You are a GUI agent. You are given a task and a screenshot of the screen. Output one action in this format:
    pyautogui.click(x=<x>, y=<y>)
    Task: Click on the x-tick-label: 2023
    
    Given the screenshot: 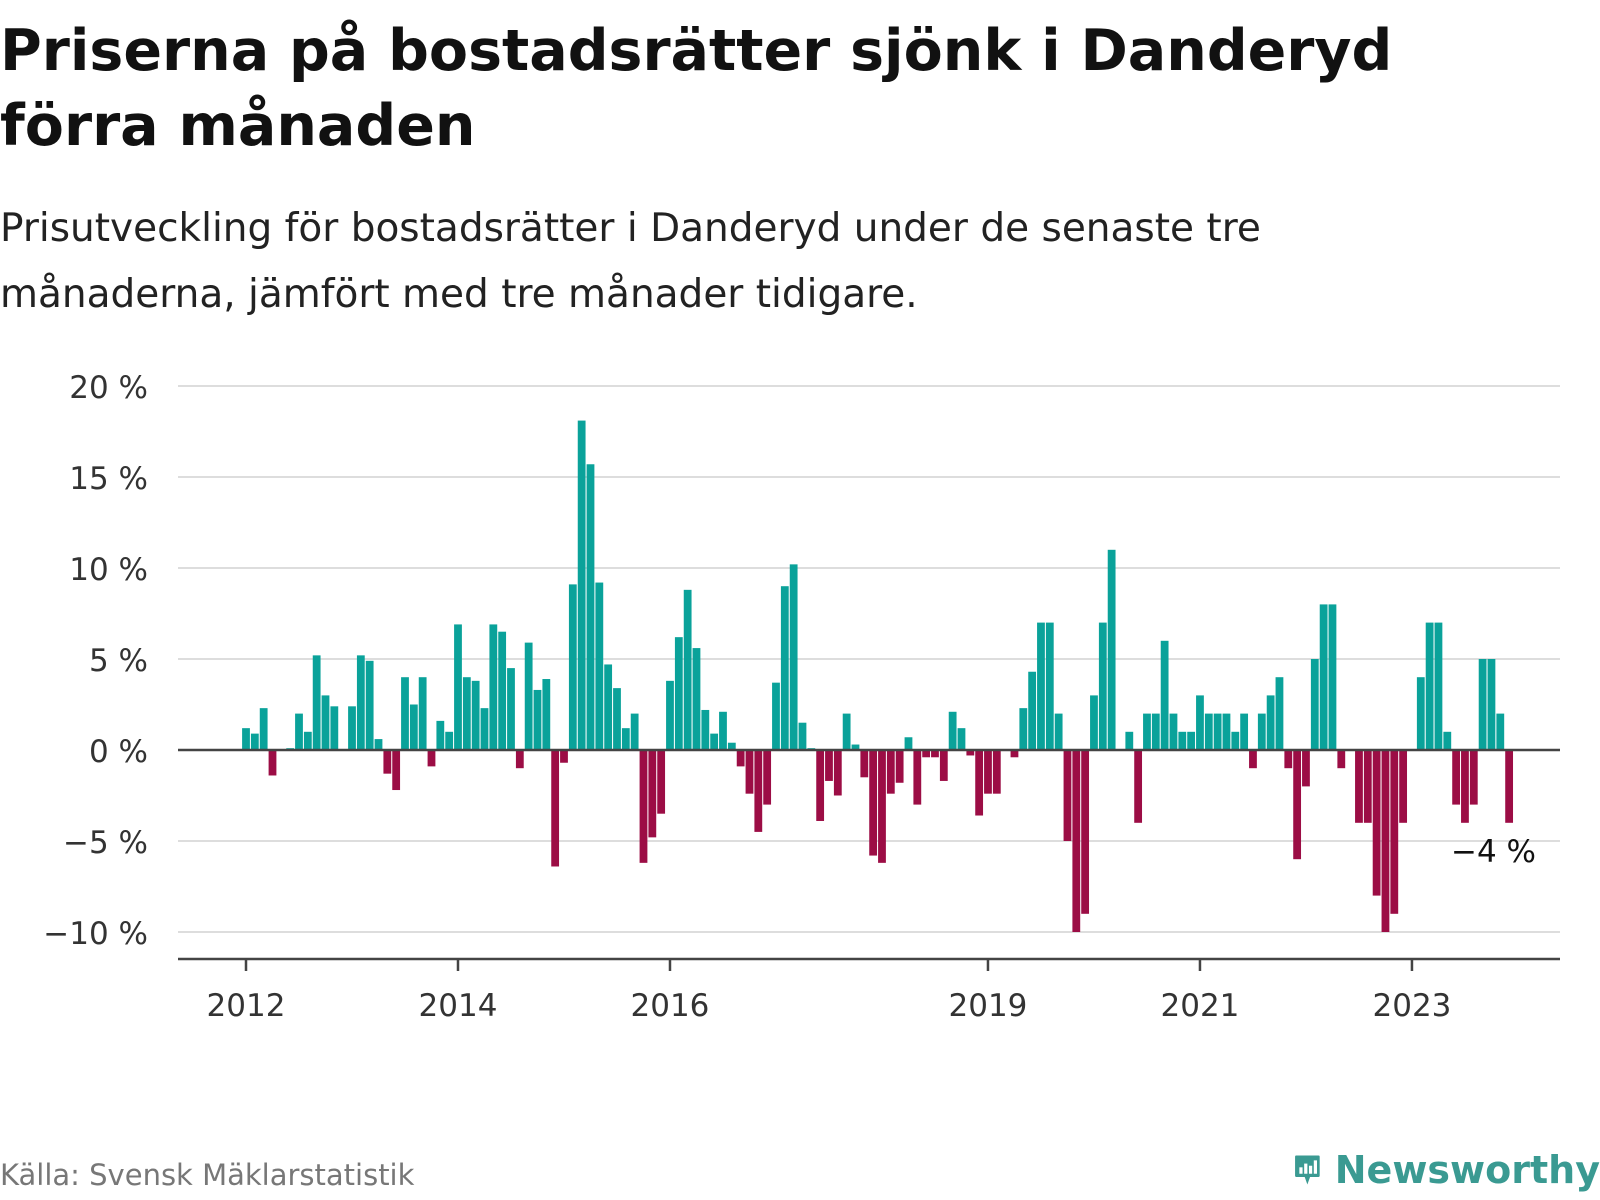 What is the action you would take?
    pyautogui.click(x=1412, y=1006)
    